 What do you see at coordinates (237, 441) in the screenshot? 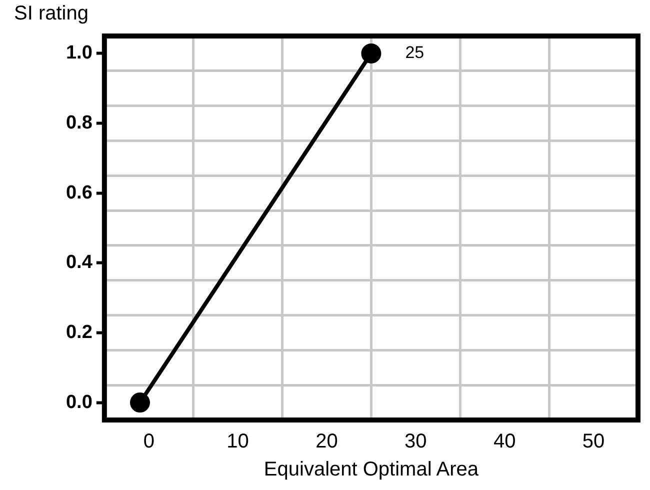
I see `x-tick-label: 10` at bounding box center [237, 441].